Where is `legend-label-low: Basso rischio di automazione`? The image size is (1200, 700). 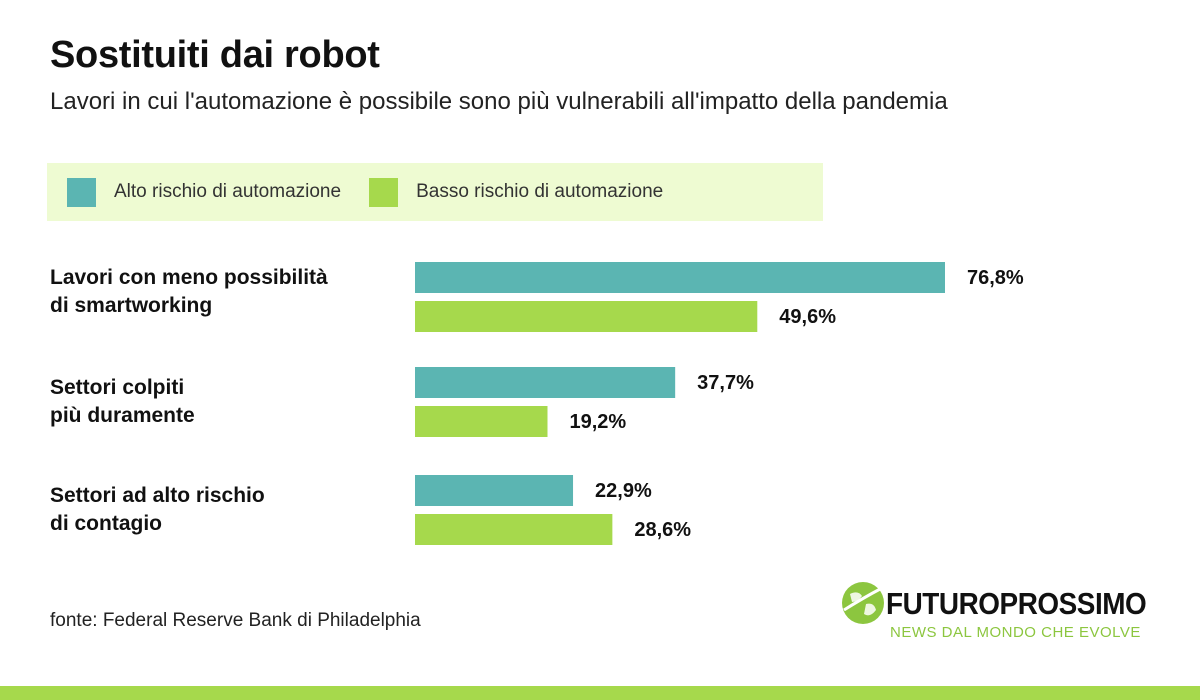 legend-label-low: Basso rischio di automazione is located at coordinates (540, 191).